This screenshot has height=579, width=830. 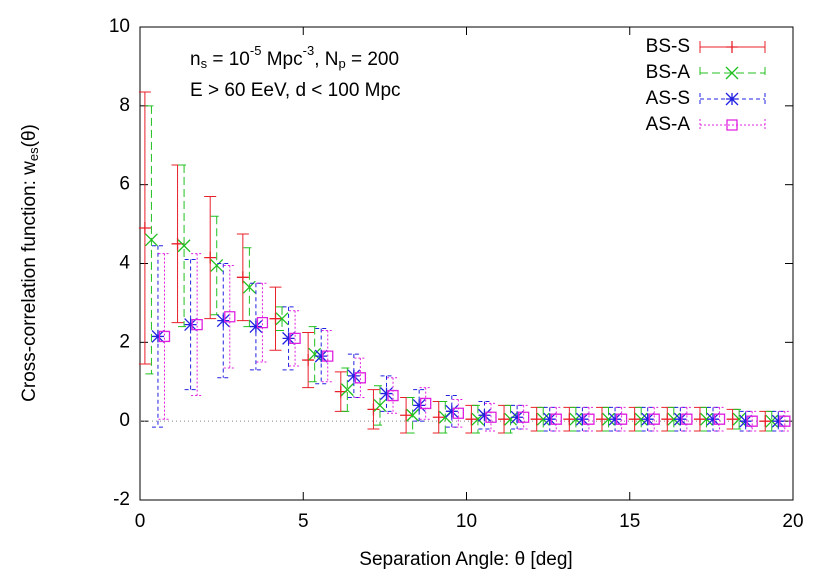 I want to click on ann: = 200, so click(x=372, y=59).